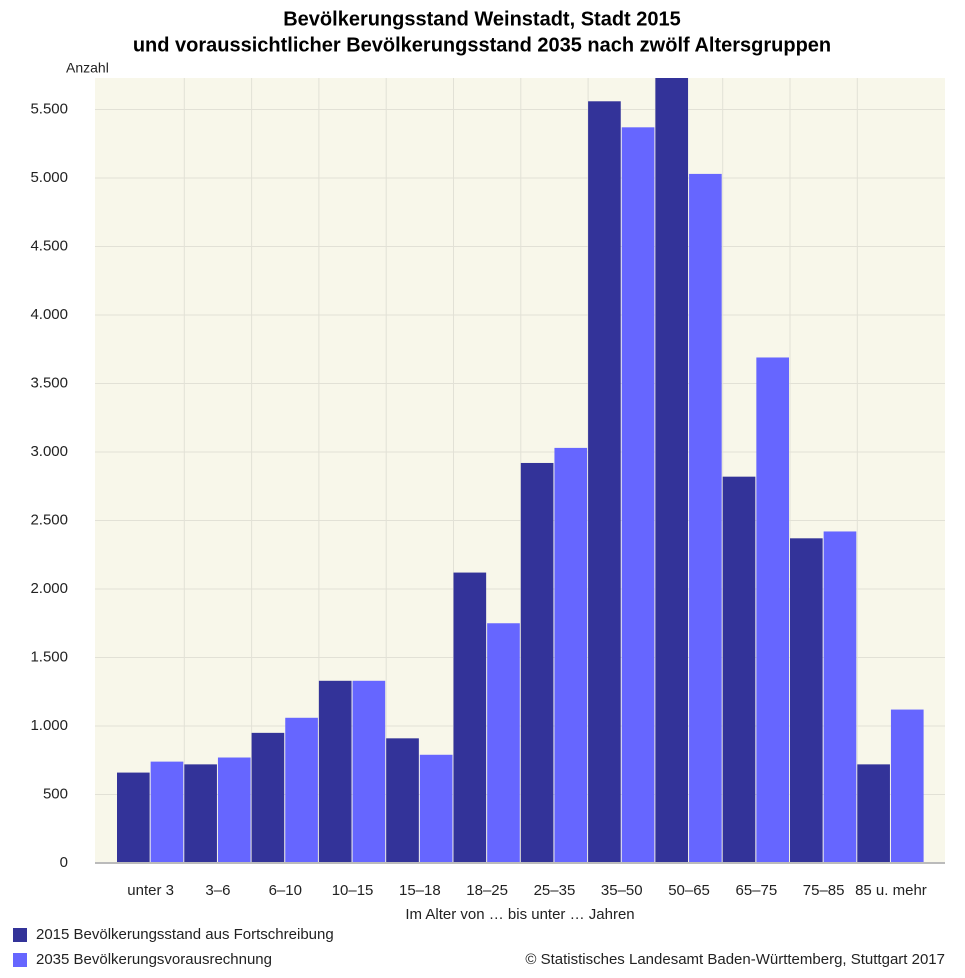 The height and width of the screenshot is (978, 965). Describe the element at coordinates (49, 588) in the screenshot. I see `y-tick-label: 2.000` at that location.